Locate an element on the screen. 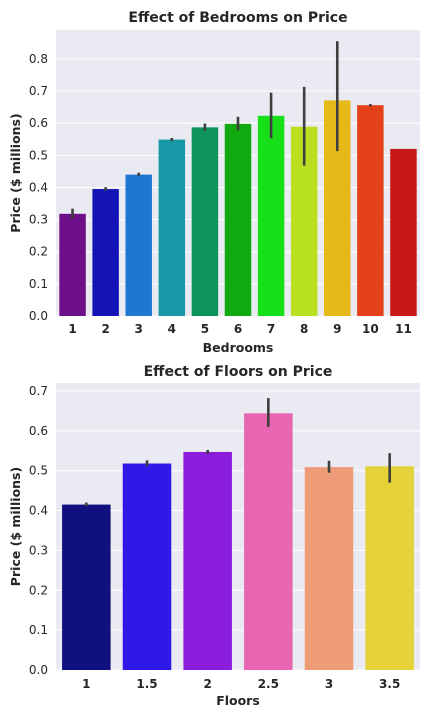  bar-2.5 is located at coordinates (268, 541).